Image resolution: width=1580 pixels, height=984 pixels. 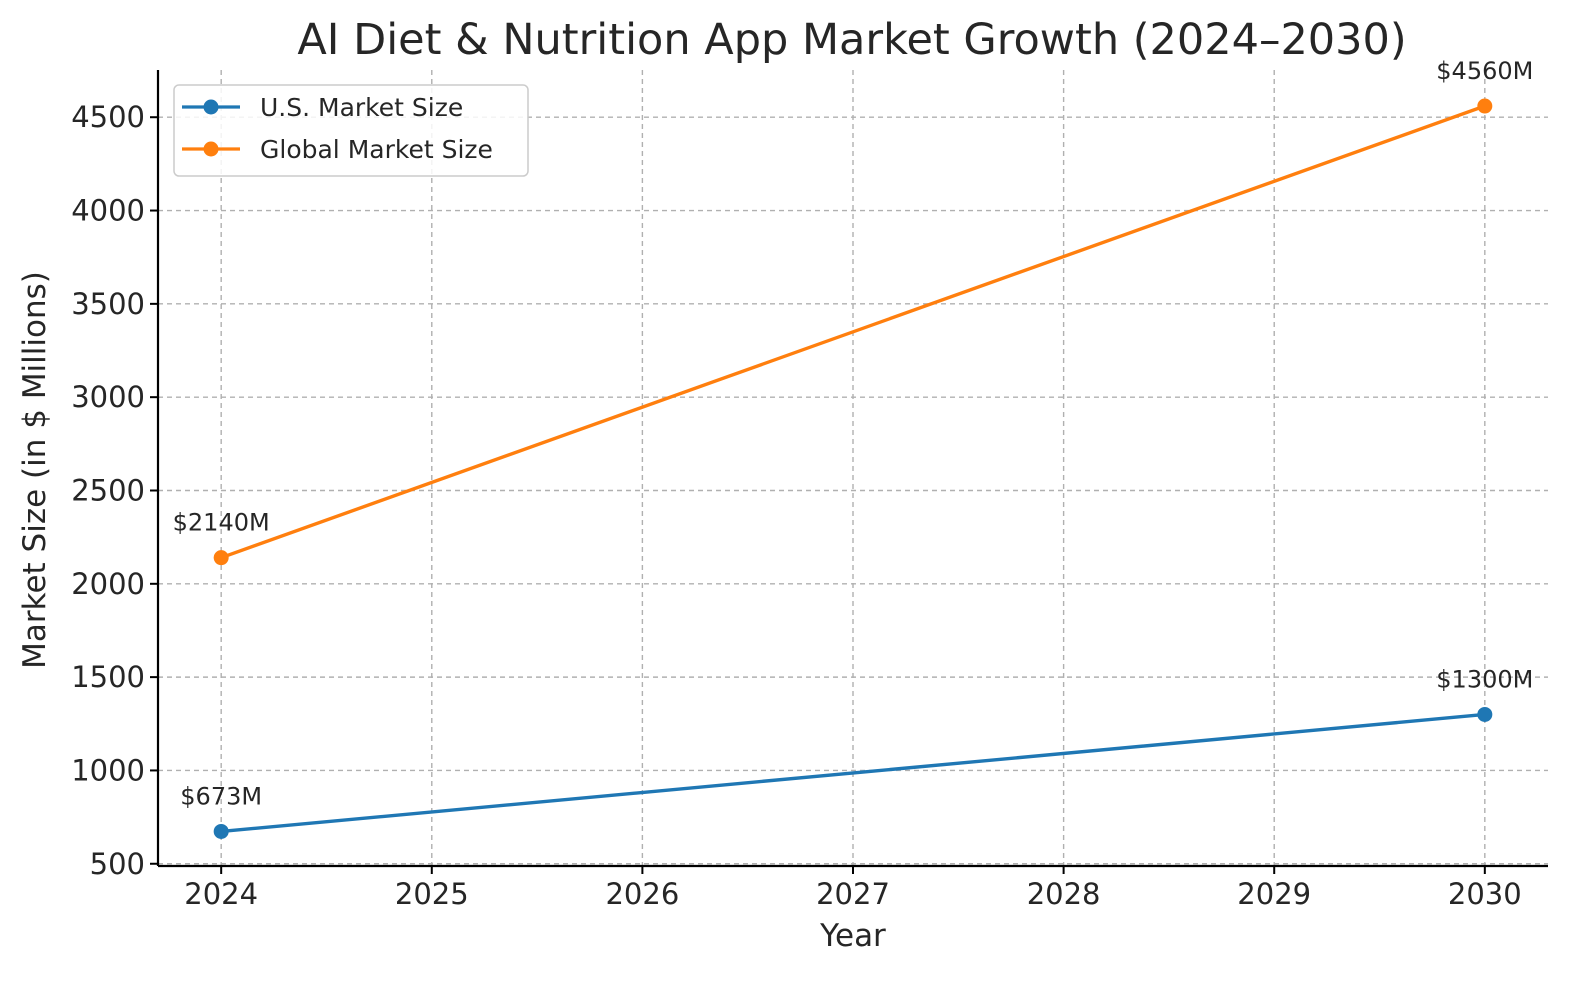 I want to click on y-axis-label: Market Size (in $ Millions), so click(x=35, y=470).